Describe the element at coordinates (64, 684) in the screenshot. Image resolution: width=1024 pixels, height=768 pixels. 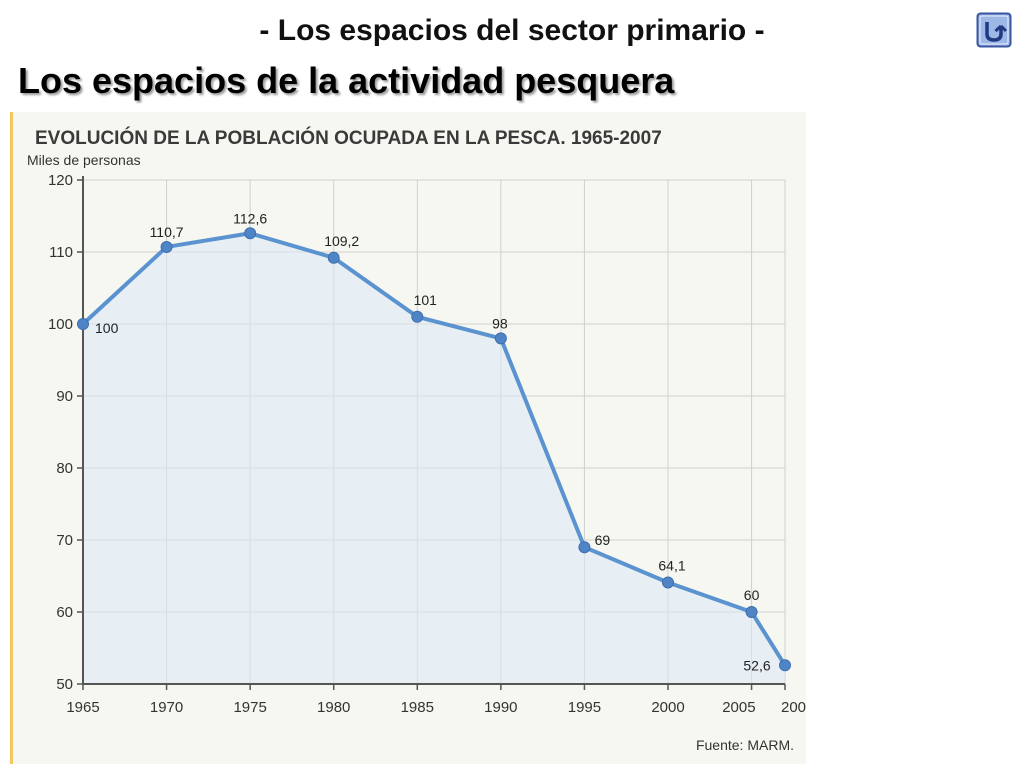
I see `y-tick-label: 50` at that location.